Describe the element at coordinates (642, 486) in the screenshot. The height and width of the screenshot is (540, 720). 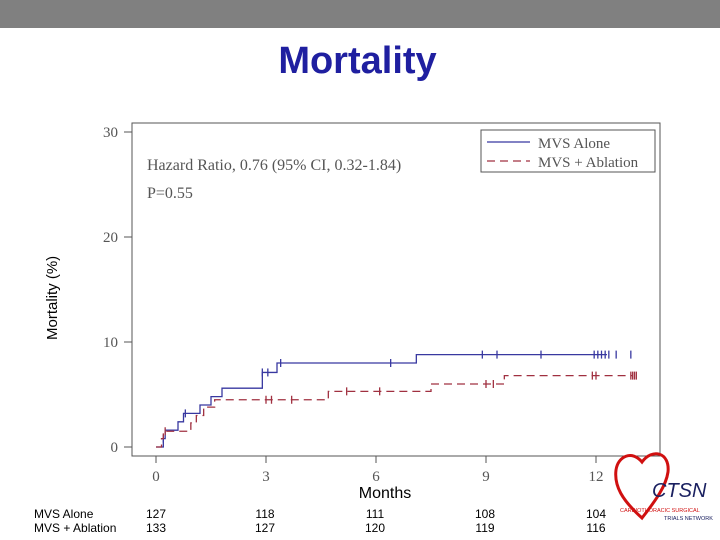
I see `heart-icon` at that location.